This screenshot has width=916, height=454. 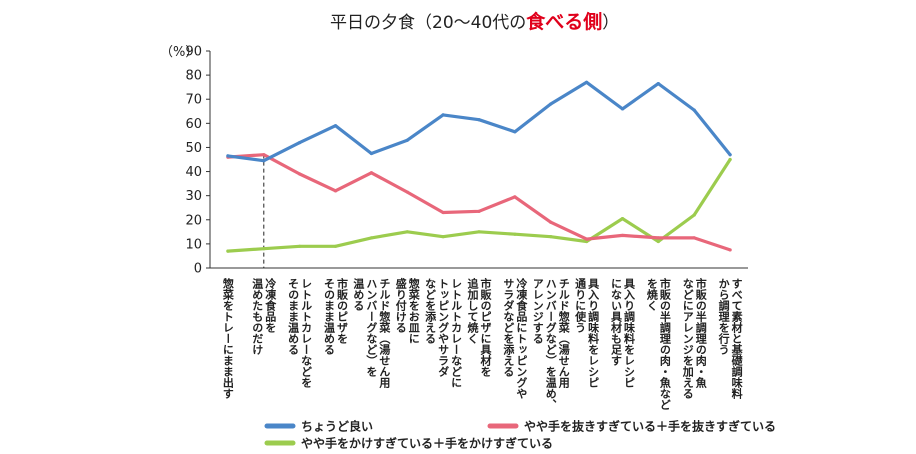 I want to click on category-label-line: 市販の半調理の肉・魚など, so click(x=664, y=343).